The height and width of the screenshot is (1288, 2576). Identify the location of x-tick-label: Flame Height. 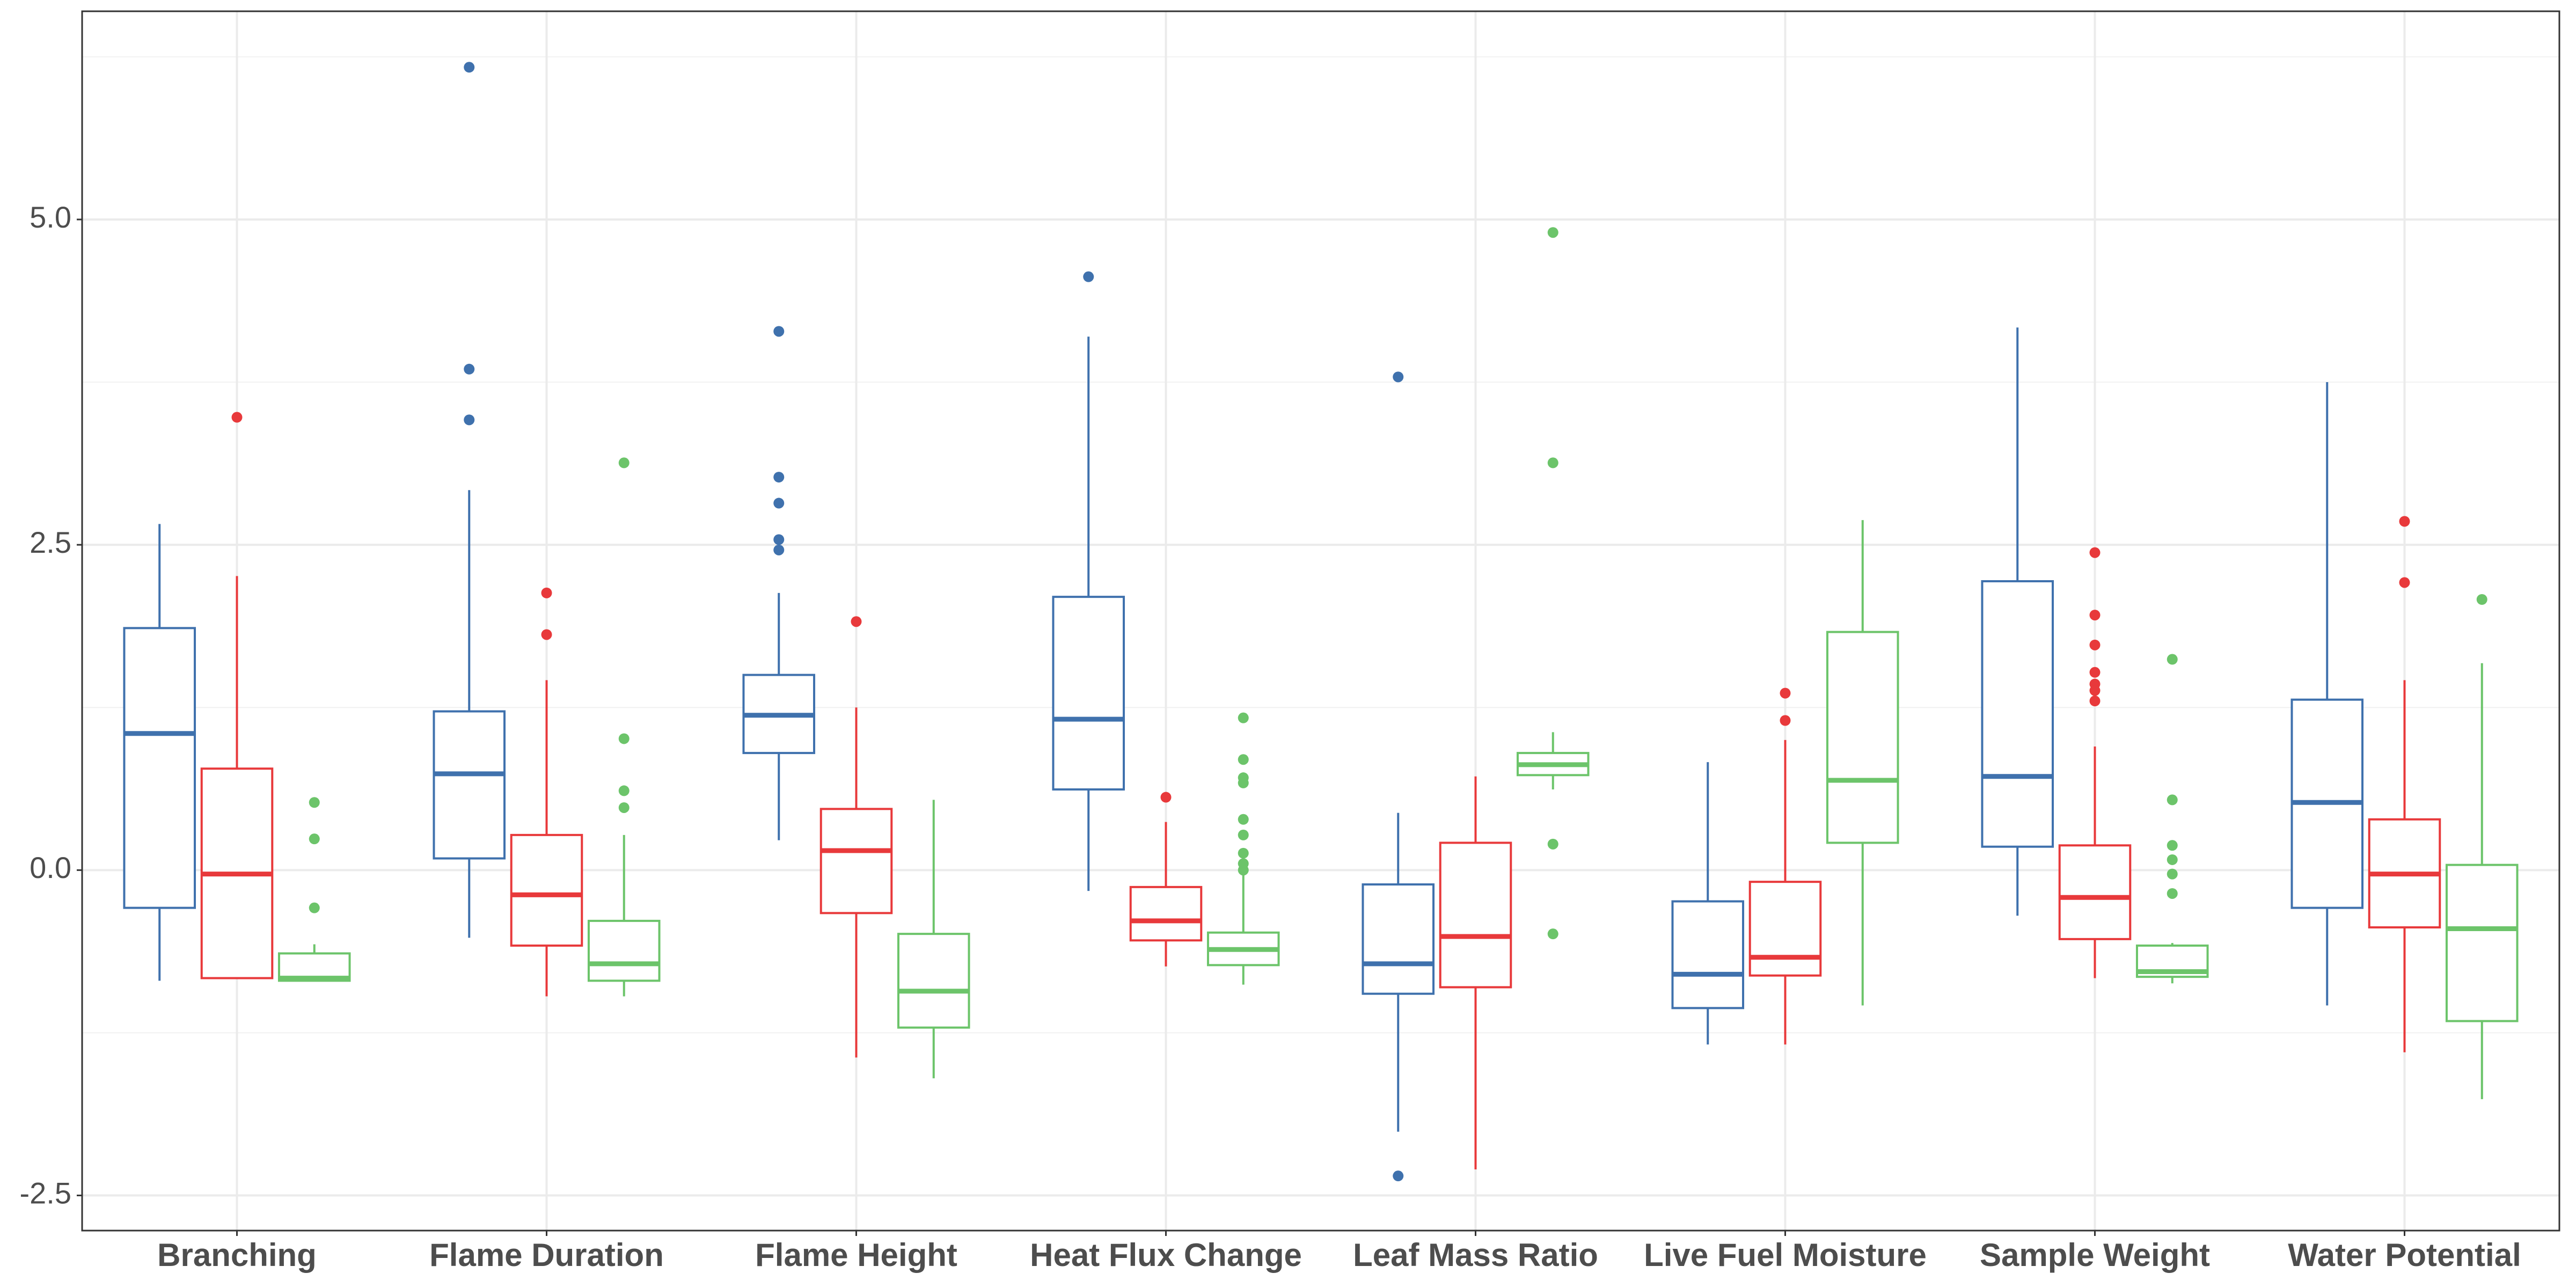
(856, 1255).